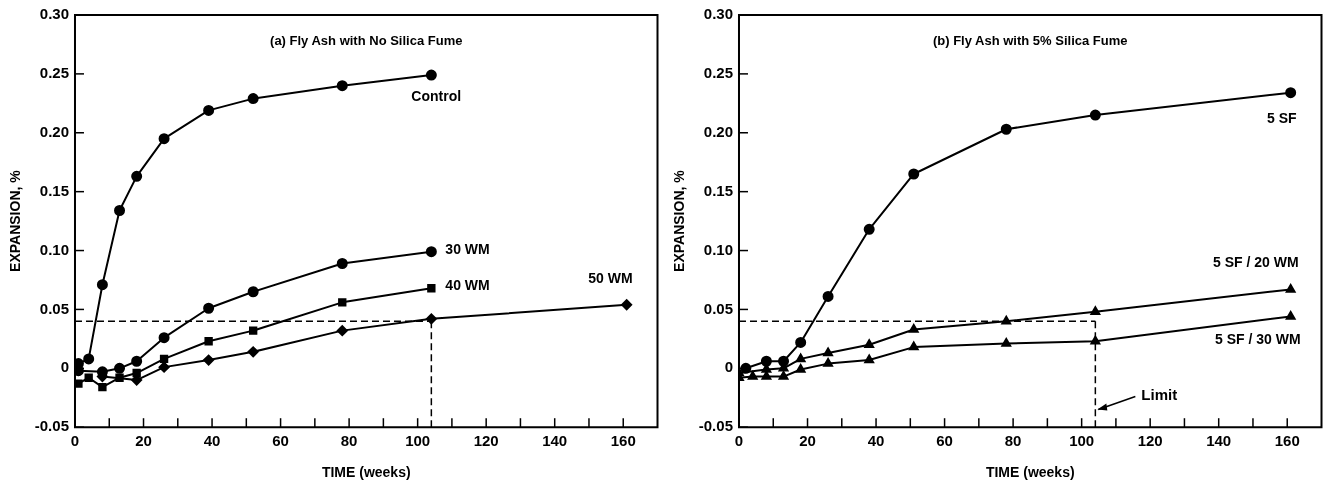  What do you see at coordinates (1258, 339) in the screenshot?
I see `series-label: 5 SF / 30 WM` at bounding box center [1258, 339].